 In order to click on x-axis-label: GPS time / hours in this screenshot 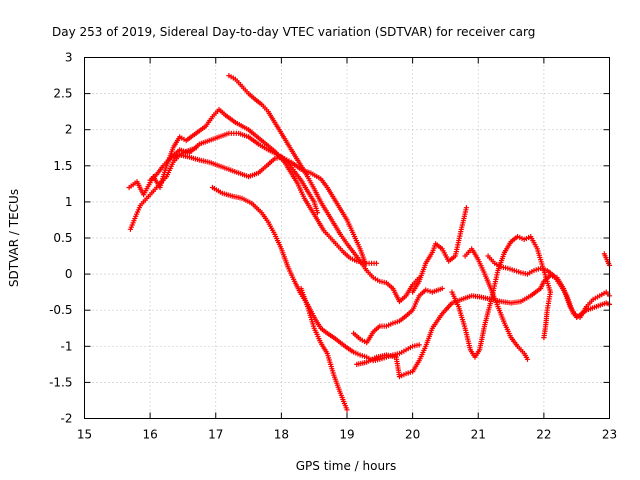, I will do `click(346, 466)`.